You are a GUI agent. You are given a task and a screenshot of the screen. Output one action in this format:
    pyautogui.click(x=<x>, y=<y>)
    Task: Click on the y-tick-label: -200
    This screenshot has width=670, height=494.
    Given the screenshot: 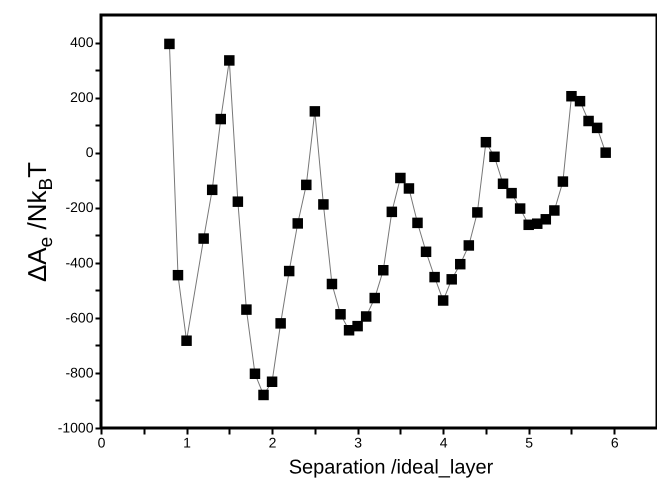 What is the action you would take?
    pyautogui.click(x=79, y=207)
    